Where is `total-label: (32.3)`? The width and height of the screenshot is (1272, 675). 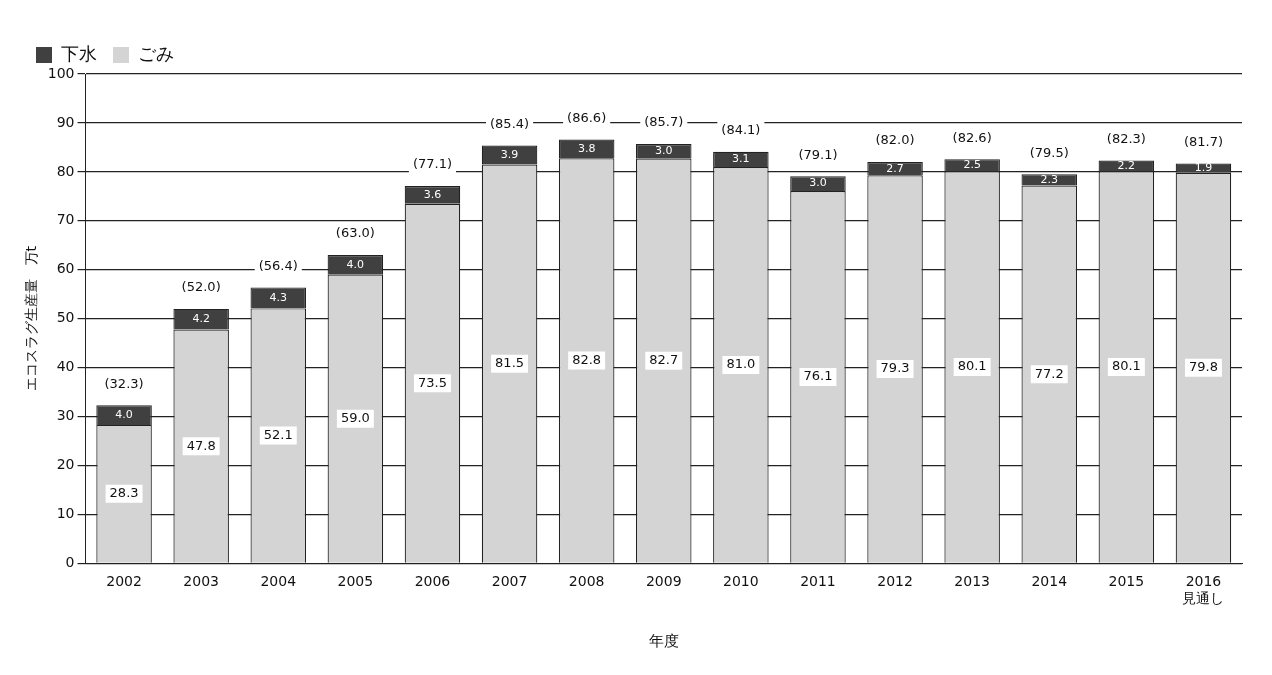 total-label: (32.3) is located at coordinates (124, 383).